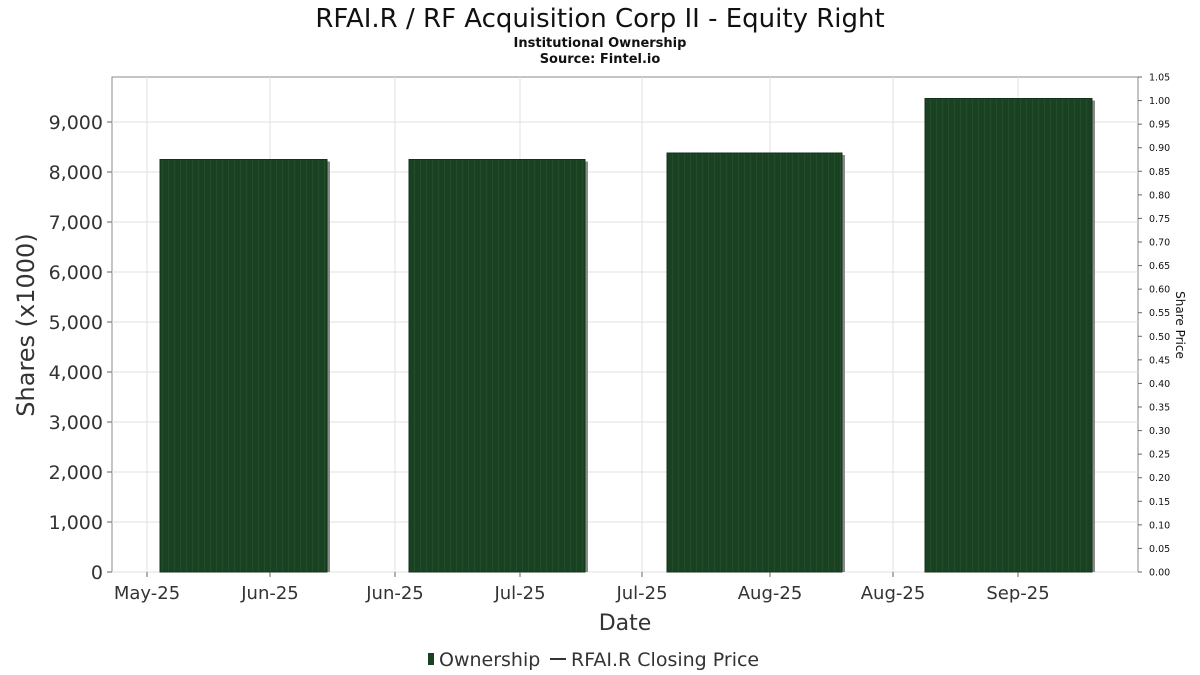 The height and width of the screenshot is (675, 1200). Describe the element at coordinates (76, 473) in the screenshot. I see `y-tick-label: 2,000` at that location.